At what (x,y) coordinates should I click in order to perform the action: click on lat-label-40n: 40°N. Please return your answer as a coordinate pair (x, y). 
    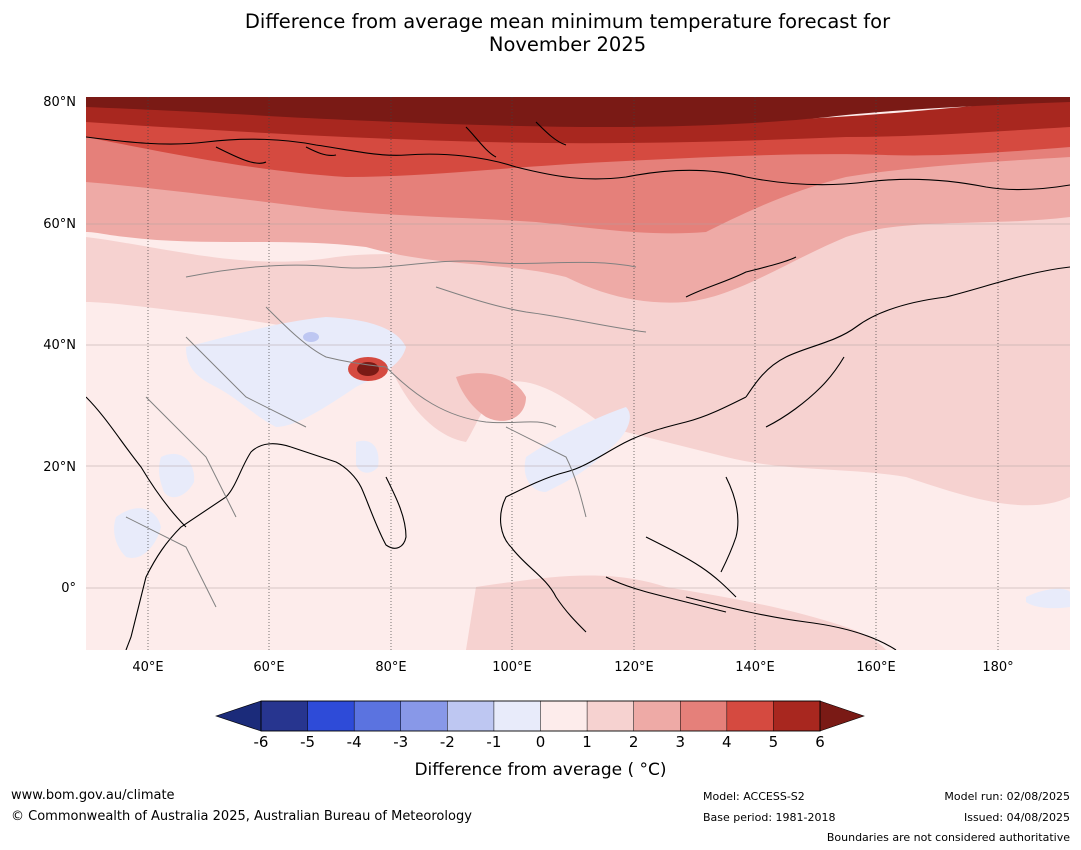
    Looking at the image, I should click on (59, 345).